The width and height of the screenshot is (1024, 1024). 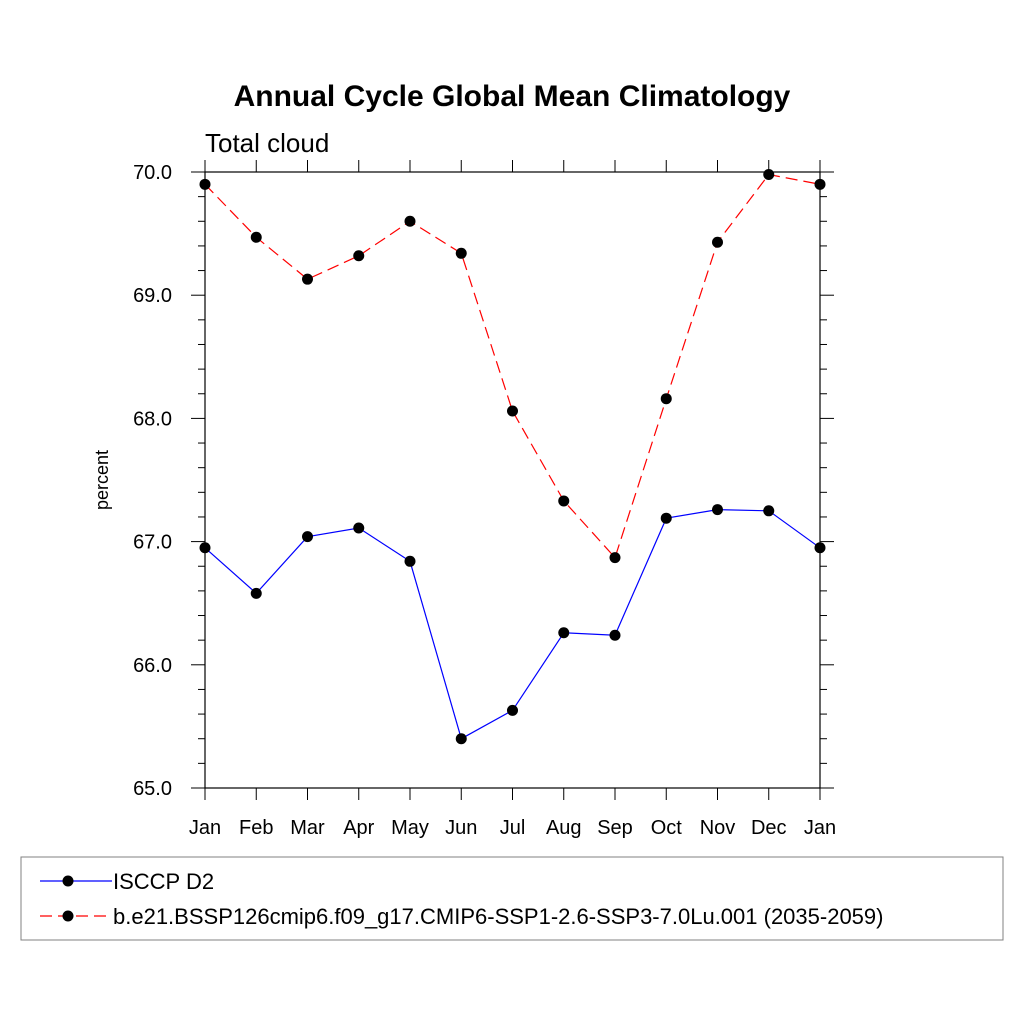 I want to click on legend-label-1: ISCCP D2, so click(x=163, y=881).